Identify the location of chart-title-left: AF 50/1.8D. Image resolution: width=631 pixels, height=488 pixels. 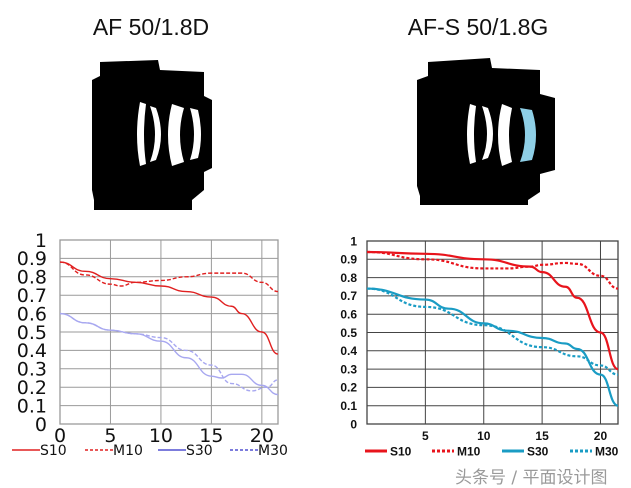
(151, 27).